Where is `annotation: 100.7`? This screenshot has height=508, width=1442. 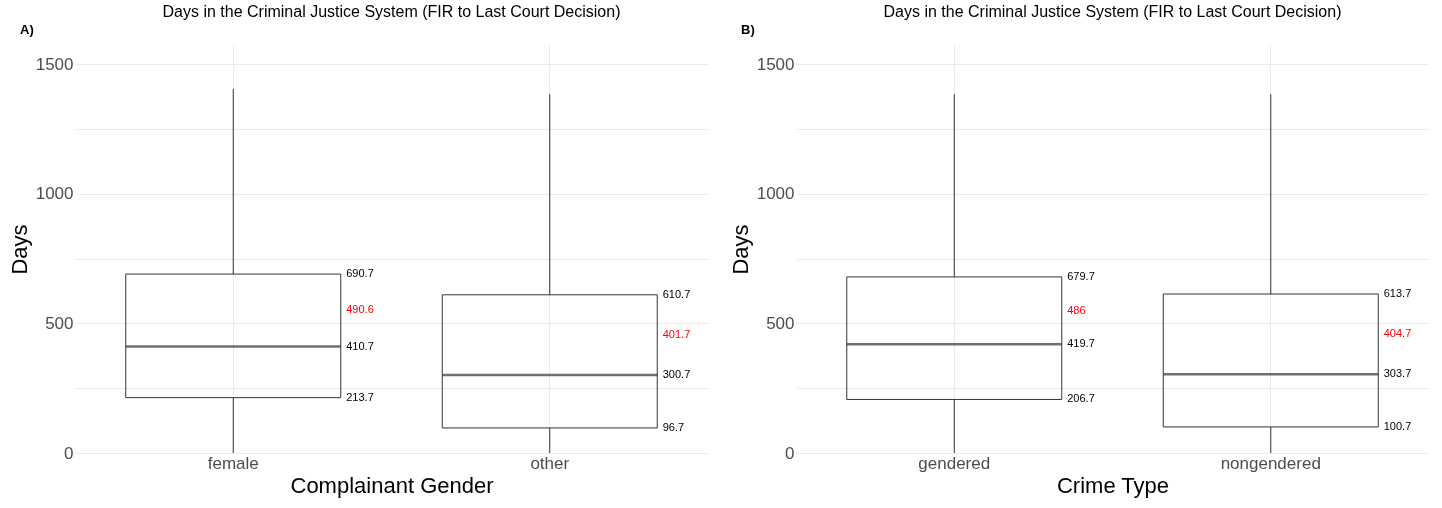 annotation: 100.7 is located at coordinates (1397, 425).